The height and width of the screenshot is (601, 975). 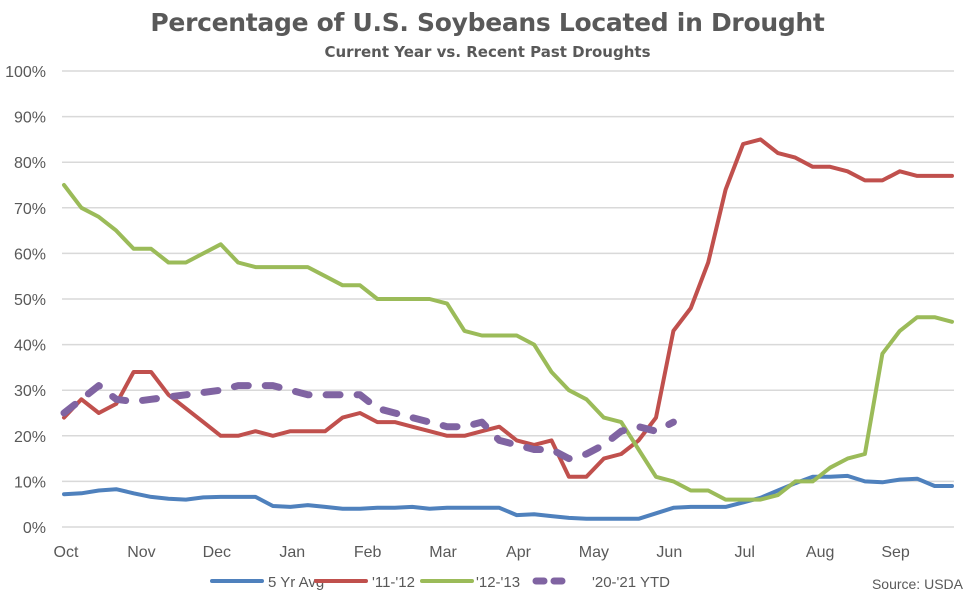 I want to click on x-tick-label: Jan, so click(x=292, y=552).